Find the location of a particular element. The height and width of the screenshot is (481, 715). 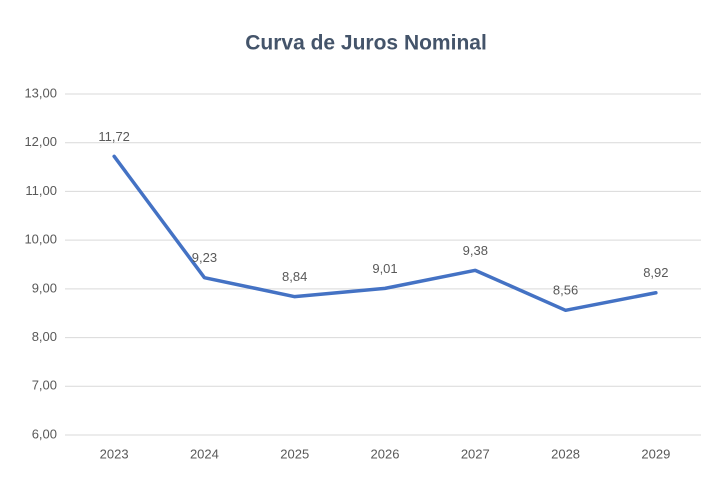

y-tick-label: 13,00 is located at coordinates (40, 92).